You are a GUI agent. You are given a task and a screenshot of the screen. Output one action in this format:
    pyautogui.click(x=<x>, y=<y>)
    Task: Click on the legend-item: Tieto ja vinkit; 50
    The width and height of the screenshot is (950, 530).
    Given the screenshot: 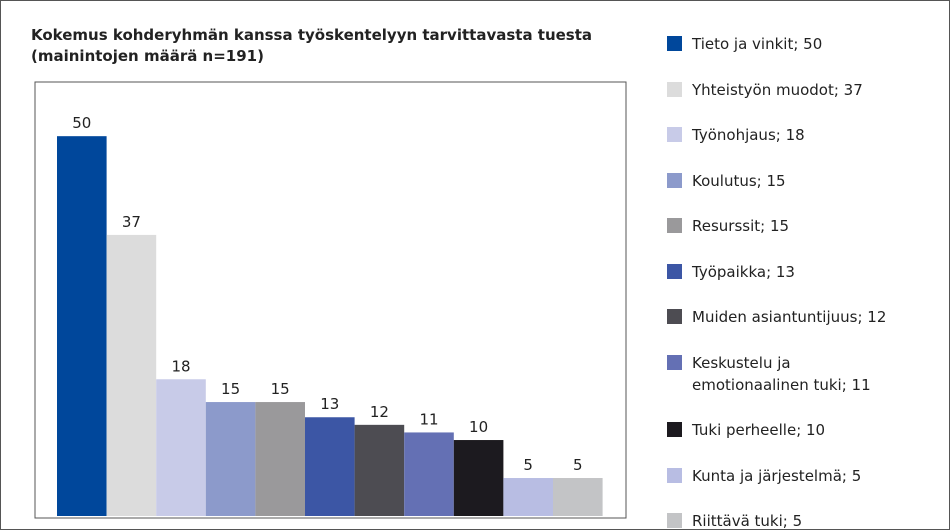 What is the action you would take?
    pyautogui.click(x=776, y=44)
    